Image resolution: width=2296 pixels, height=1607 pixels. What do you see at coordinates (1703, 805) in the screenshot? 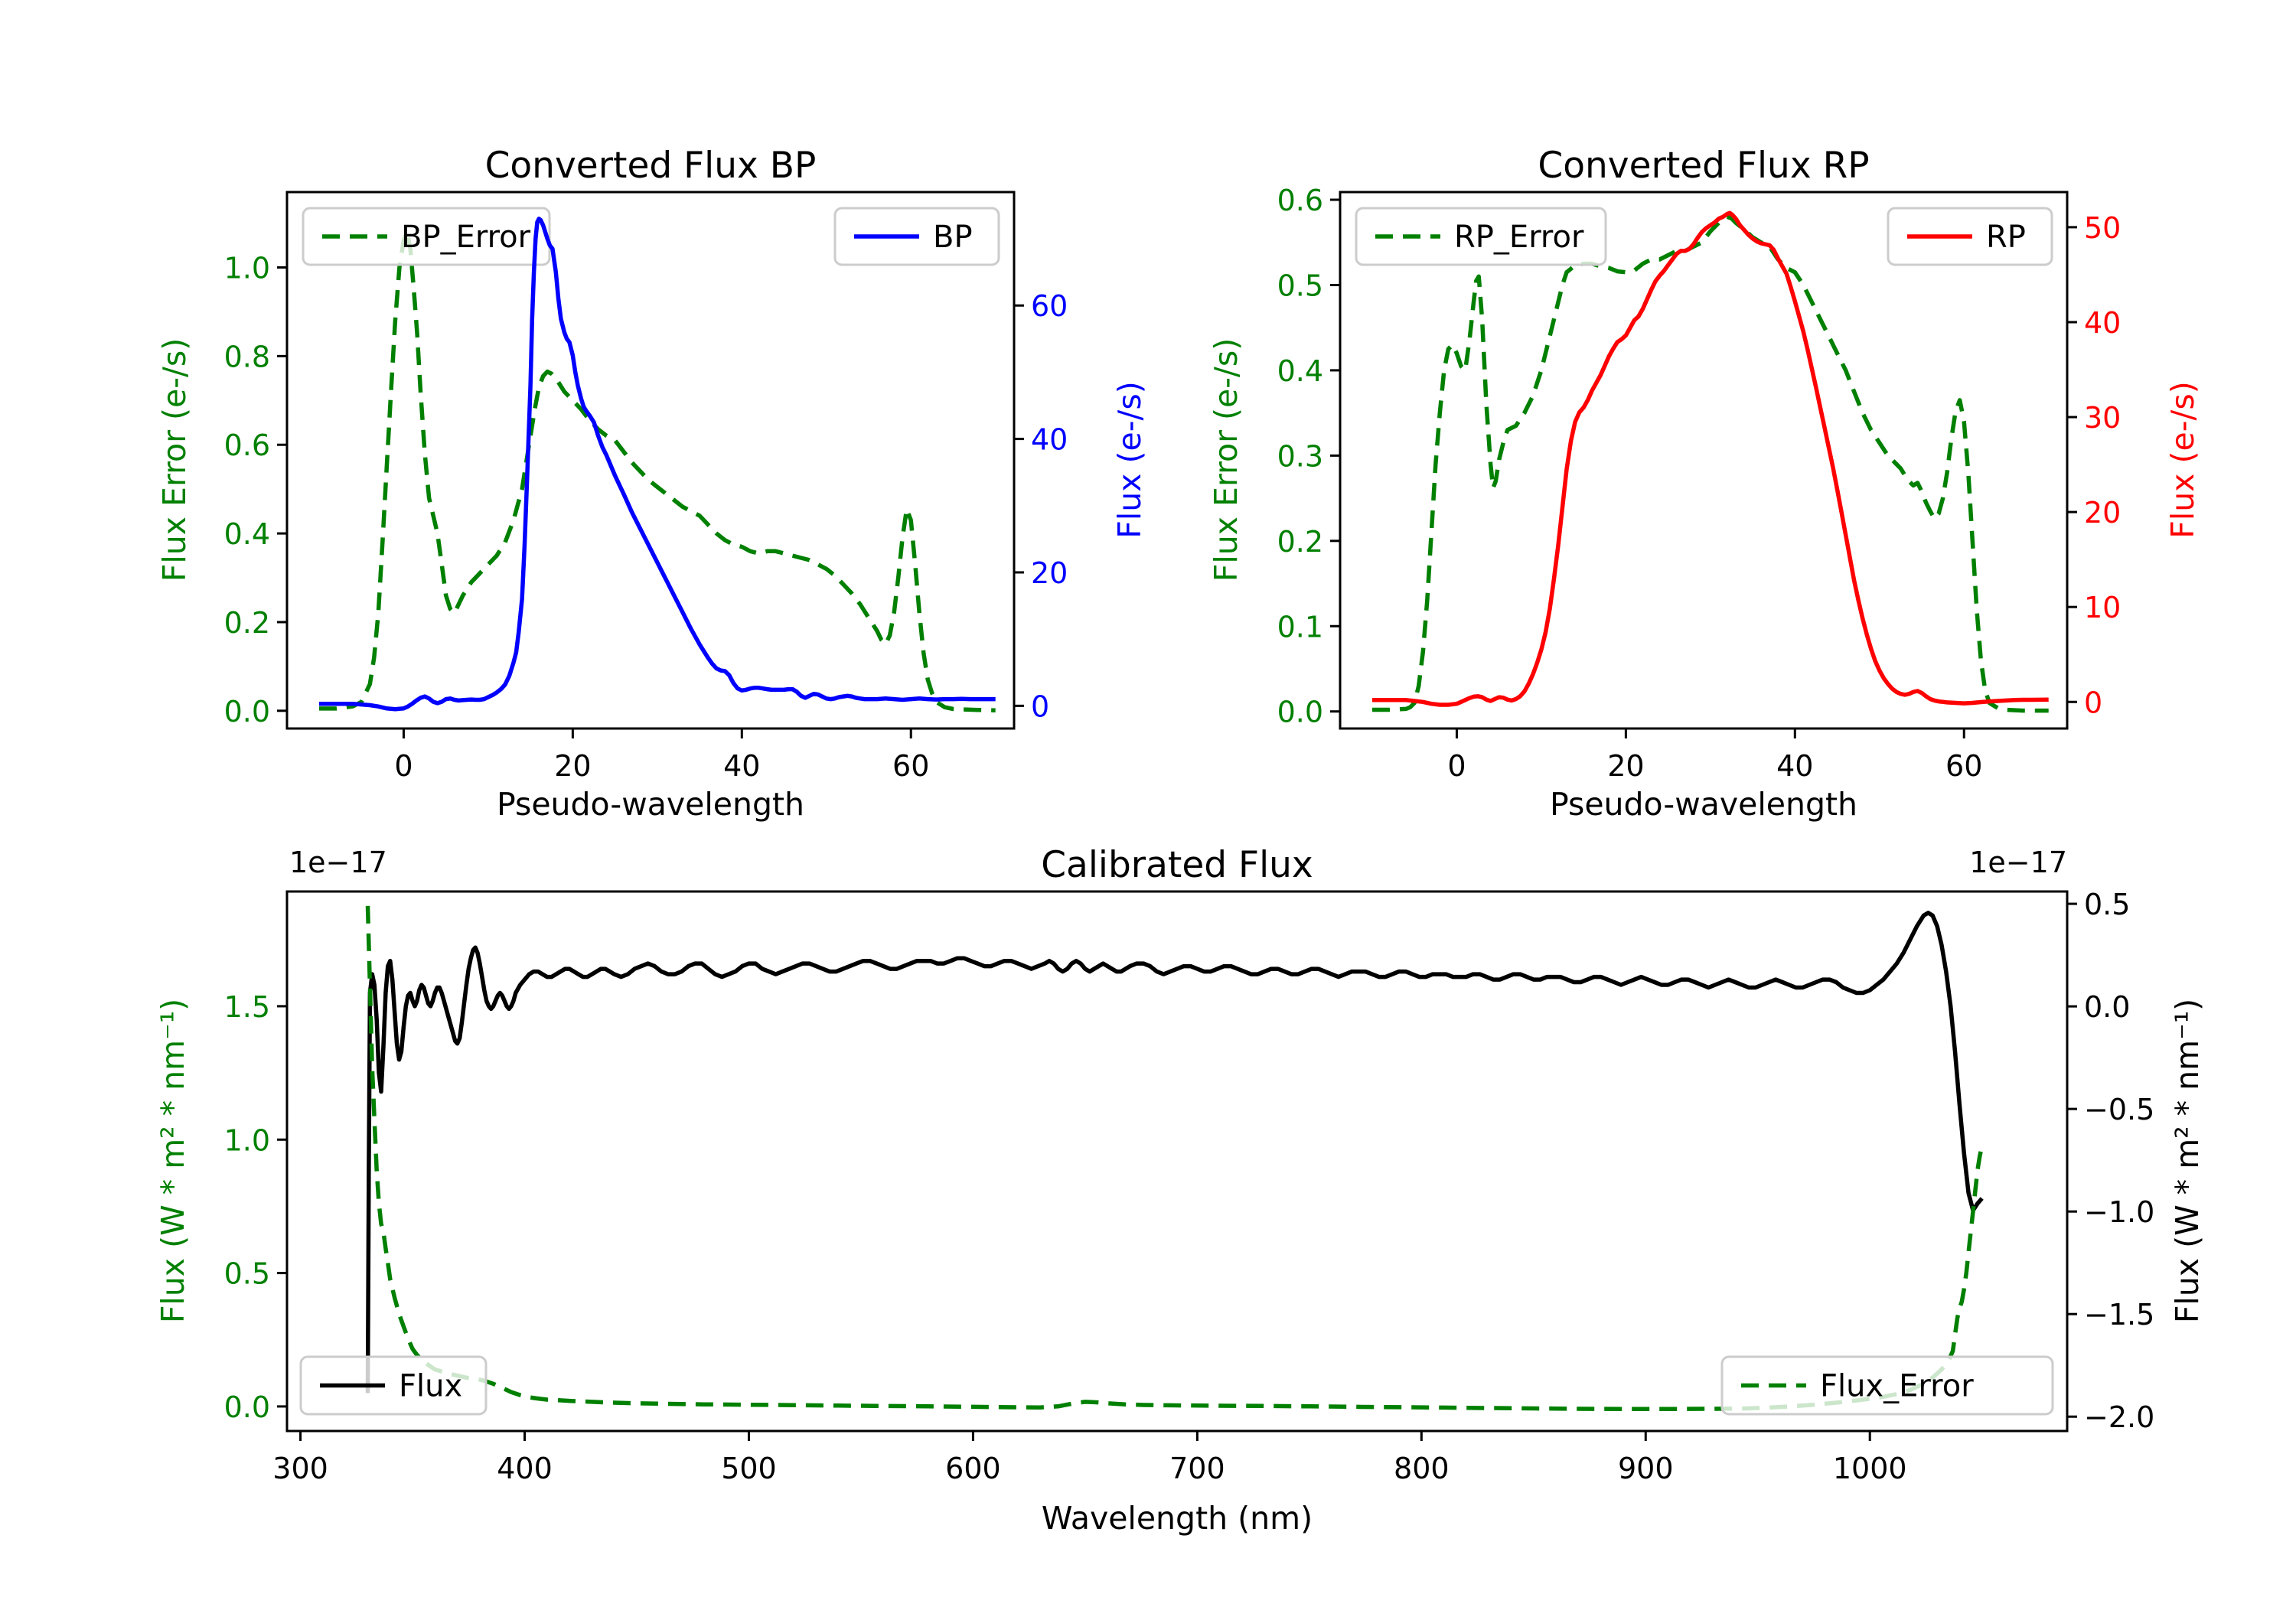
I see `xlabel-rp: Pseudo-wavelength` at bounding box center [1703, 805].